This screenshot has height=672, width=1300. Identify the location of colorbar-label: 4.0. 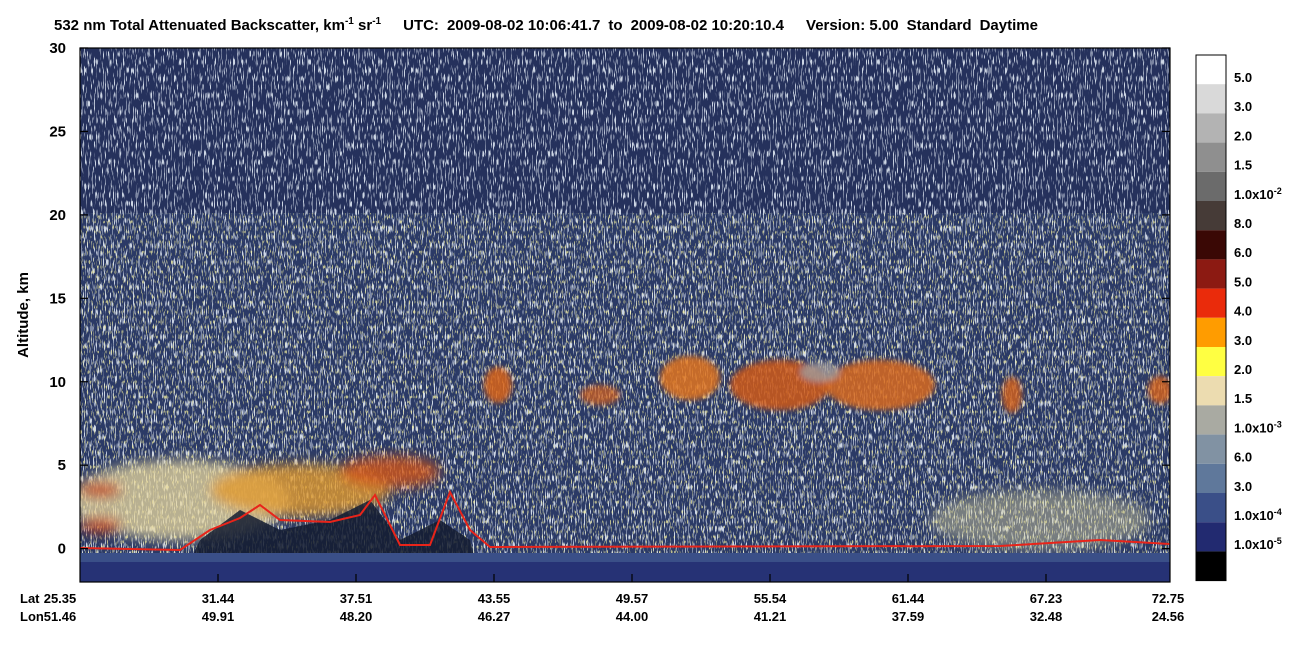
(1243, 311).